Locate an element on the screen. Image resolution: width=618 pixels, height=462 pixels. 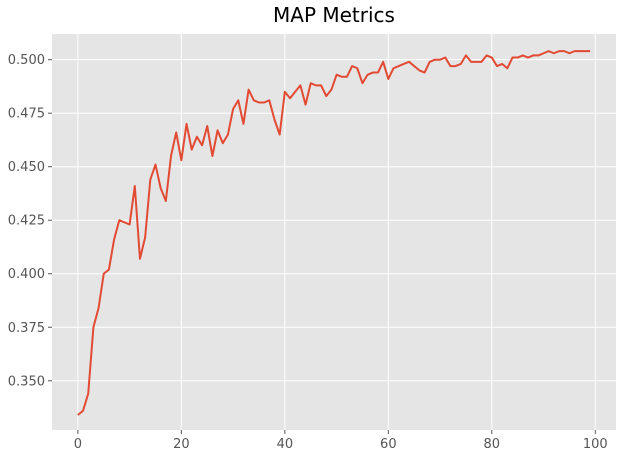
x-tick-label: 60 is located at coordinates (388, 444).